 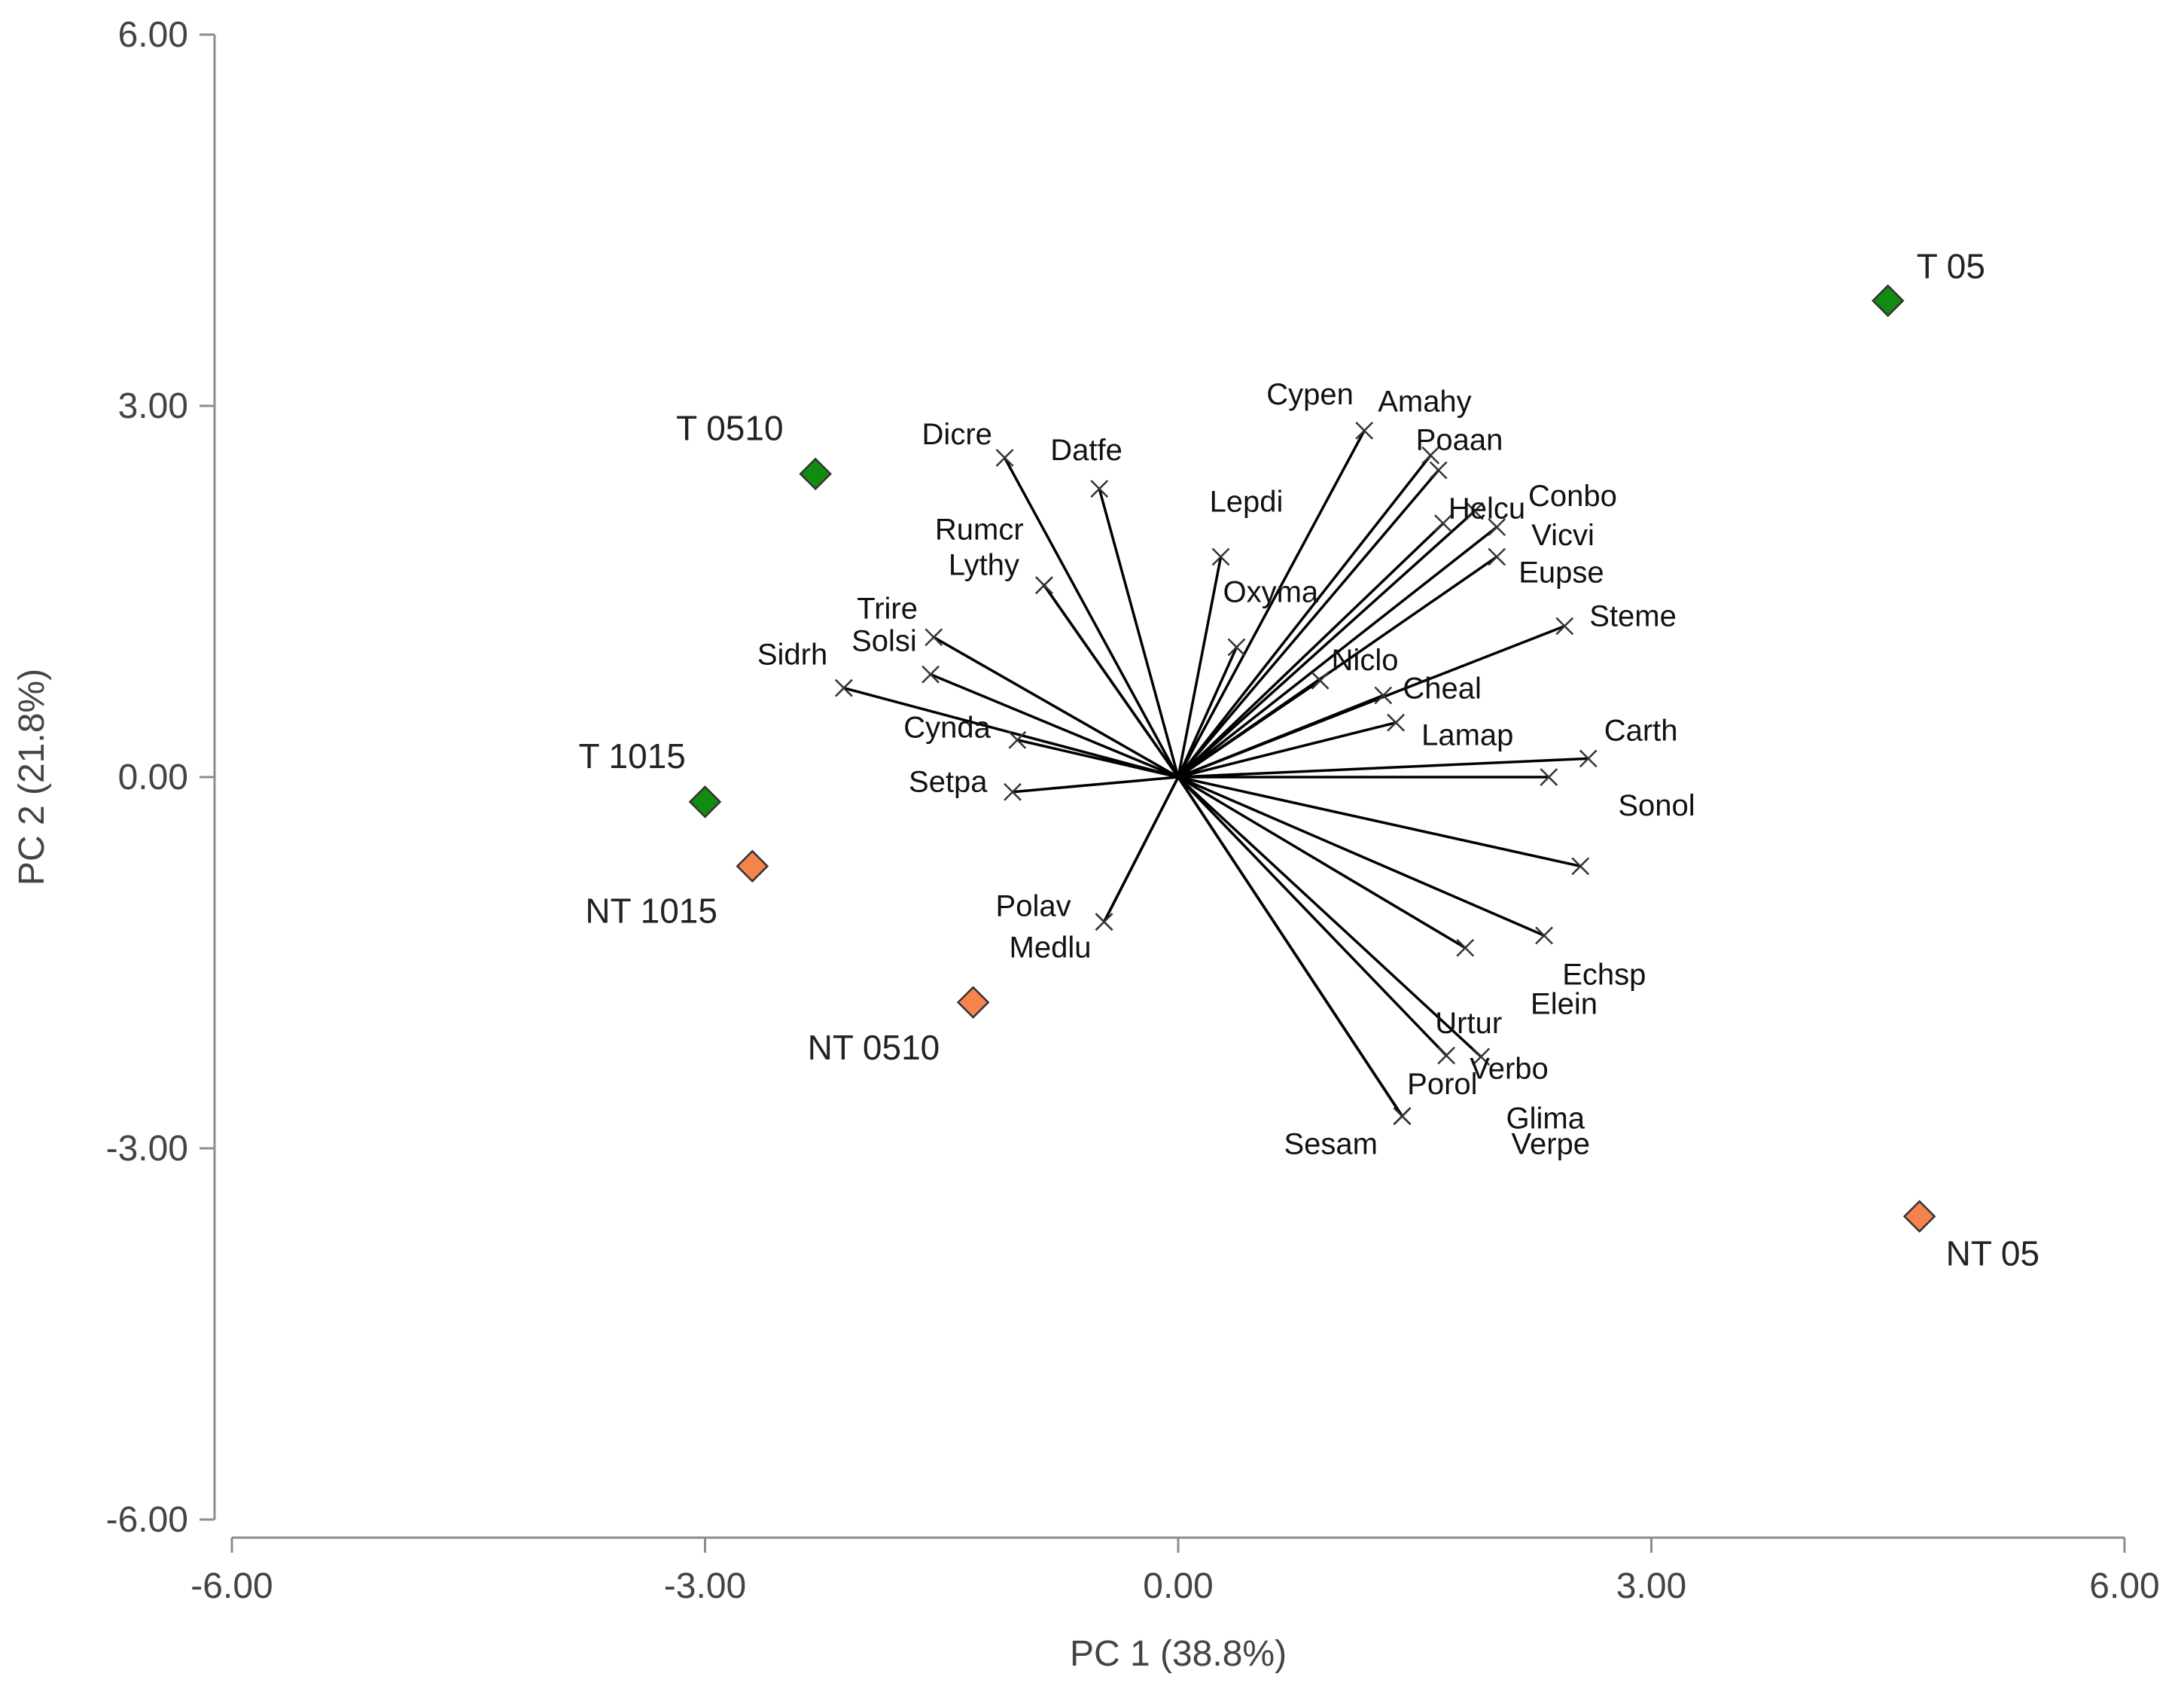 I want to click on variable-label-polav: Polav, so click(x=1033, y=906).